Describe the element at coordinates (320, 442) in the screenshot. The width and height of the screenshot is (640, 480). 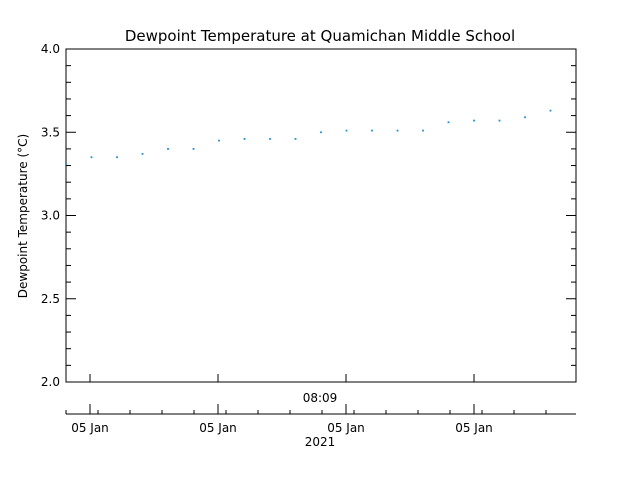
I see `x-axis-label: 2021` at that location.